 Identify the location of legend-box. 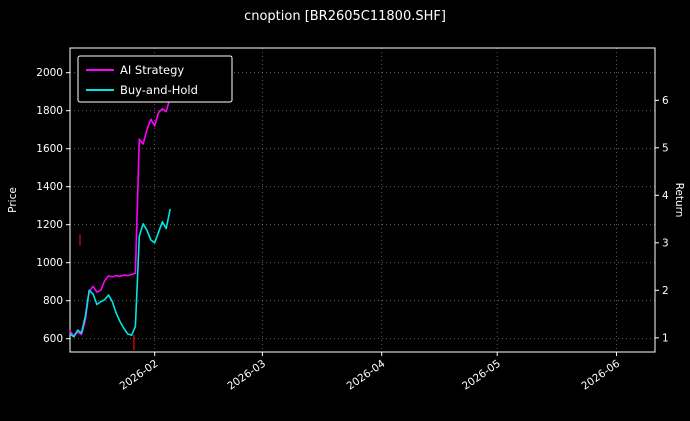
(155, 79).